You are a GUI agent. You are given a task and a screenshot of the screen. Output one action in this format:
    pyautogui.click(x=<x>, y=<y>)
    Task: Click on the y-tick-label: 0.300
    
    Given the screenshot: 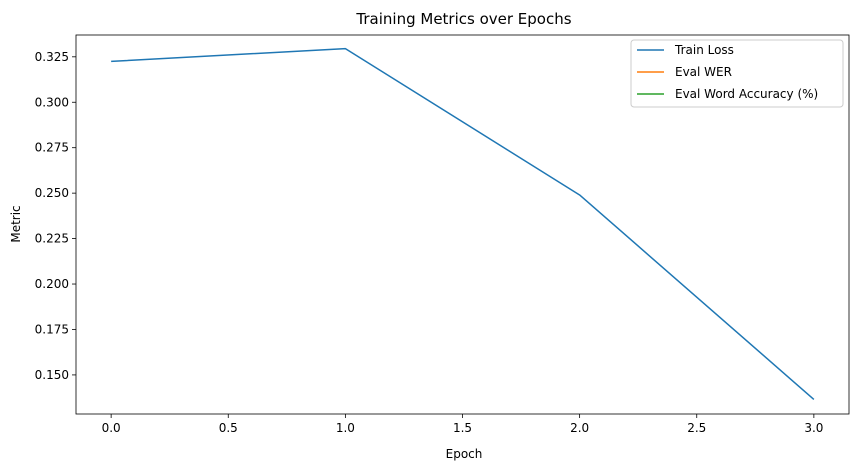 What is the action you would take?
    pyautogui.click(x=52, y=102)
    